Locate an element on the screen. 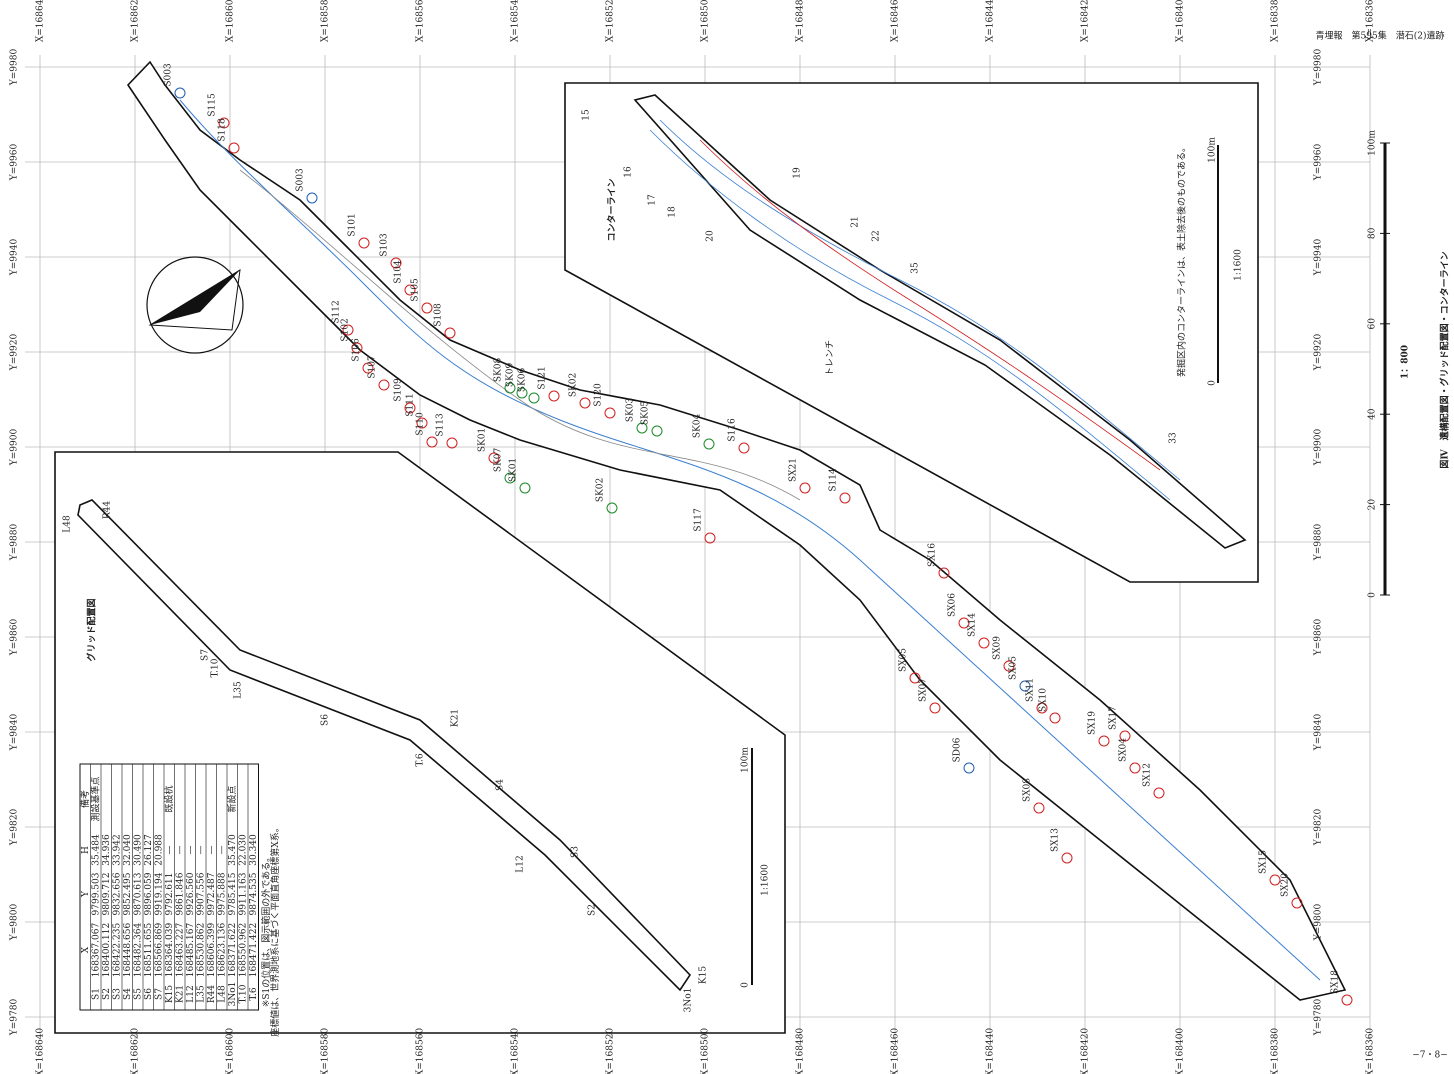 This screenshot has height=1074, width=1454. y-grid-label: Y=9840 is located at coordinates (15, 733).